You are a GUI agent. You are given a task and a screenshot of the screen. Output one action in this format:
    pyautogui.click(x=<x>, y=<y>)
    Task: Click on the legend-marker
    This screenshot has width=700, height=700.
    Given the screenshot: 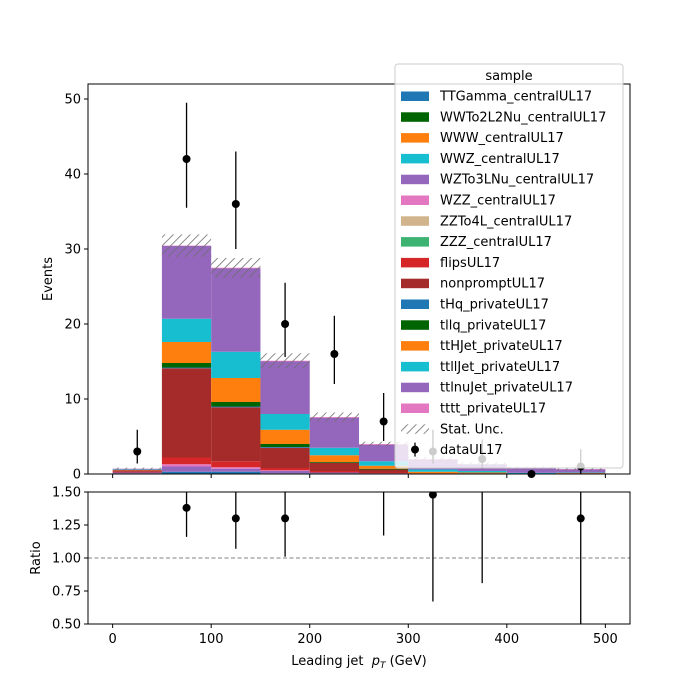 What is the action you would take?
    pyautogui.click(x=415, y=449)
    